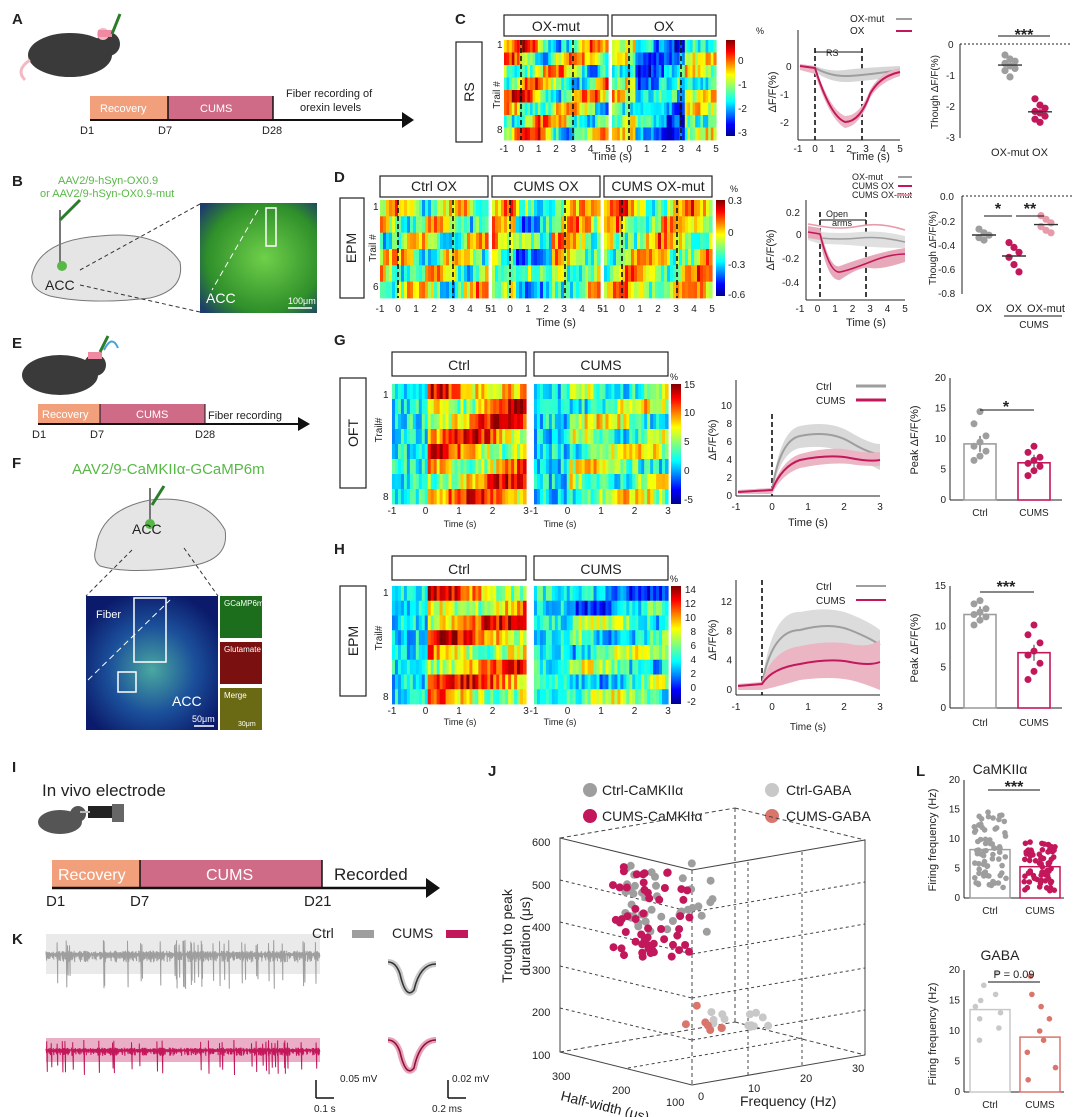  What do you see at coordinates (737, 265) in the screenshot?
I see `cbar-d-3: -0.3` at bounding box center [737, 265].